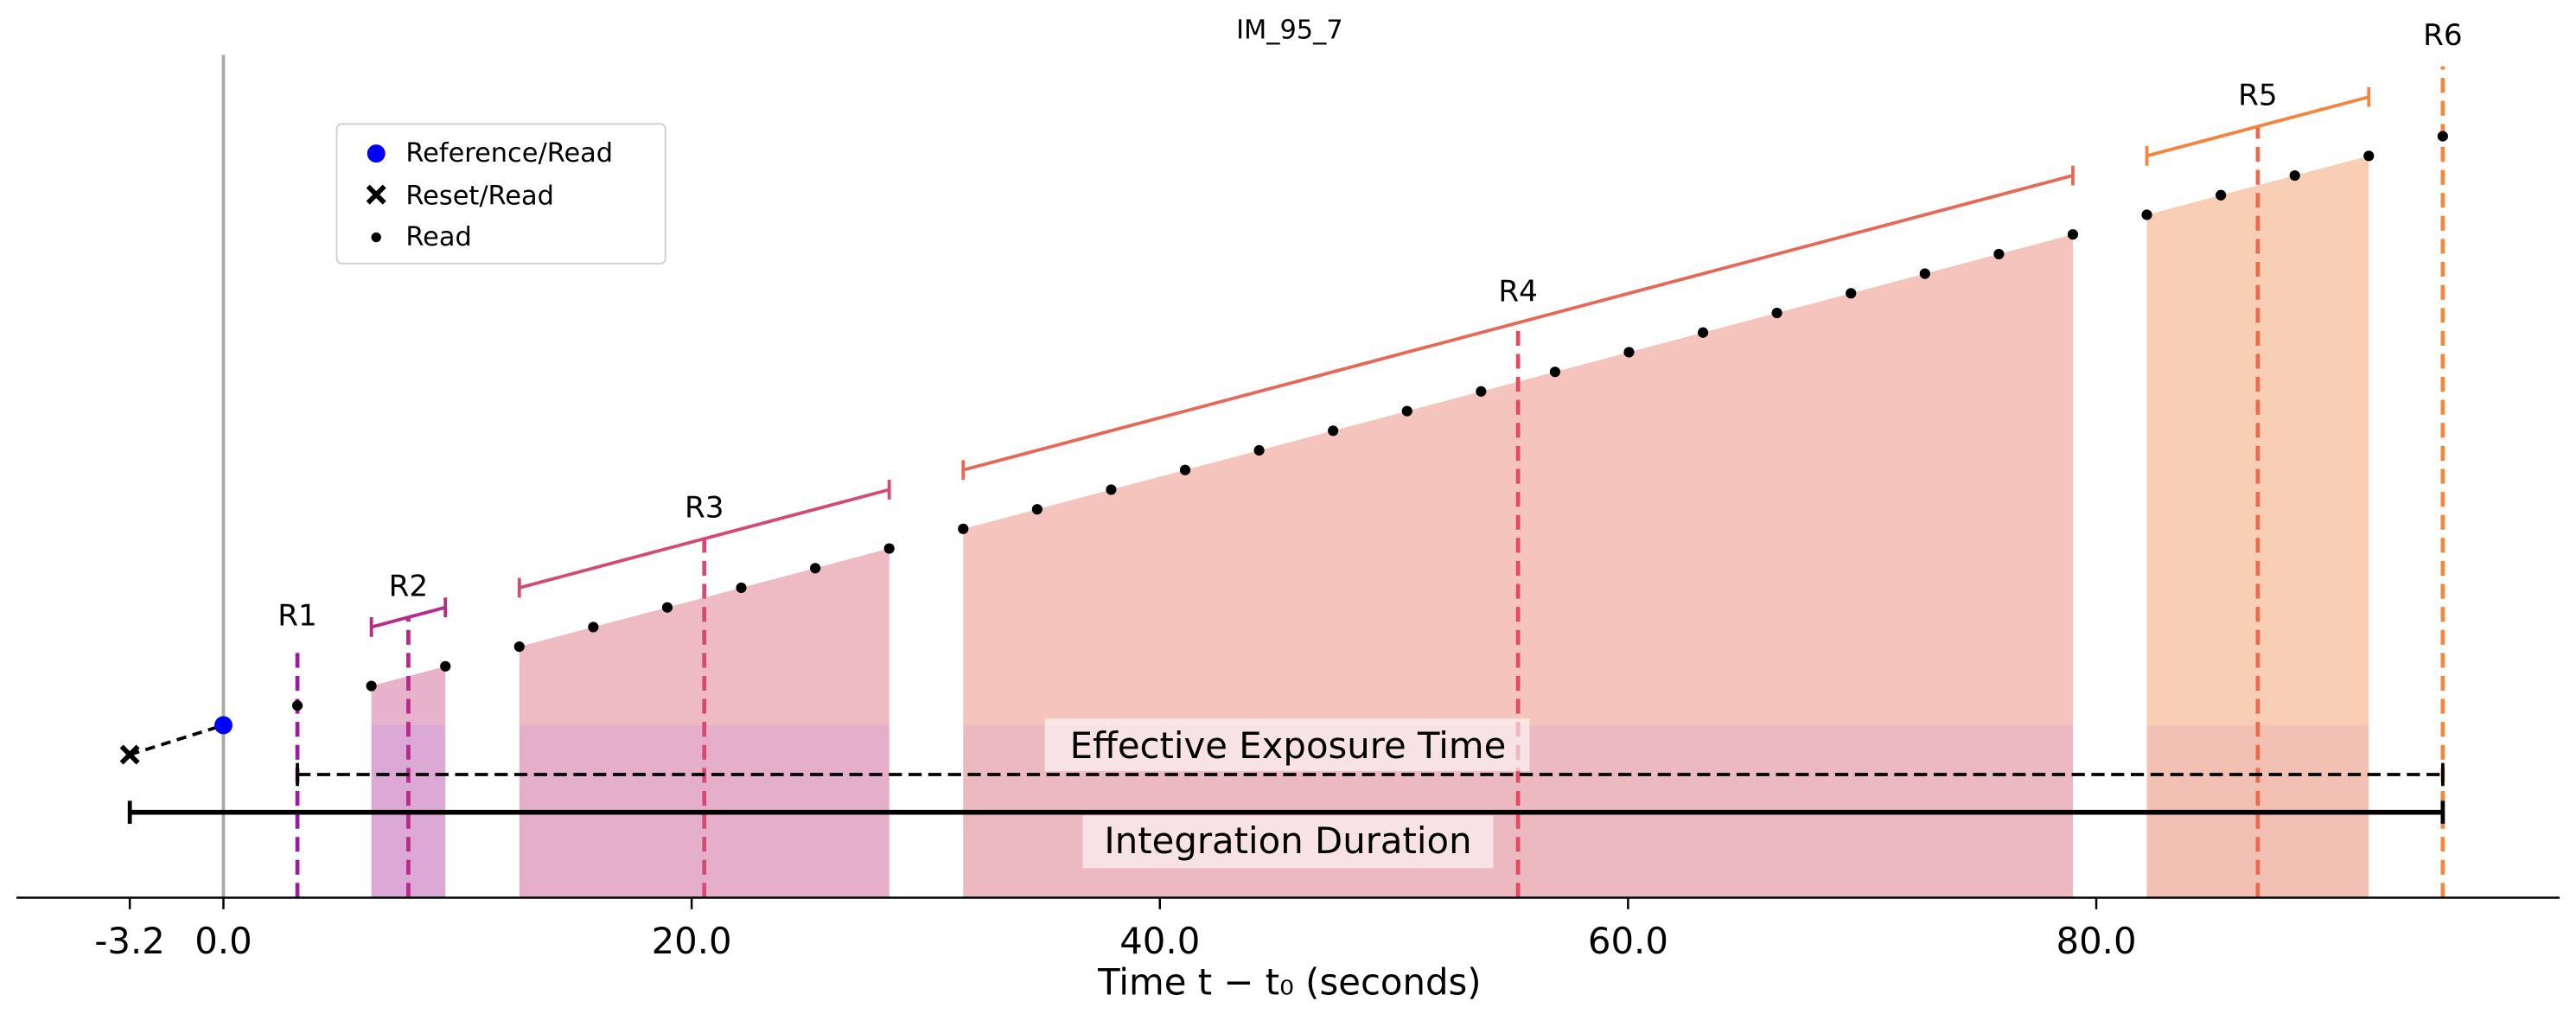 The width and height of the screenshot is (2576, 1020). I want to click on x-tick-label: 40.0, so click(1159, 941).